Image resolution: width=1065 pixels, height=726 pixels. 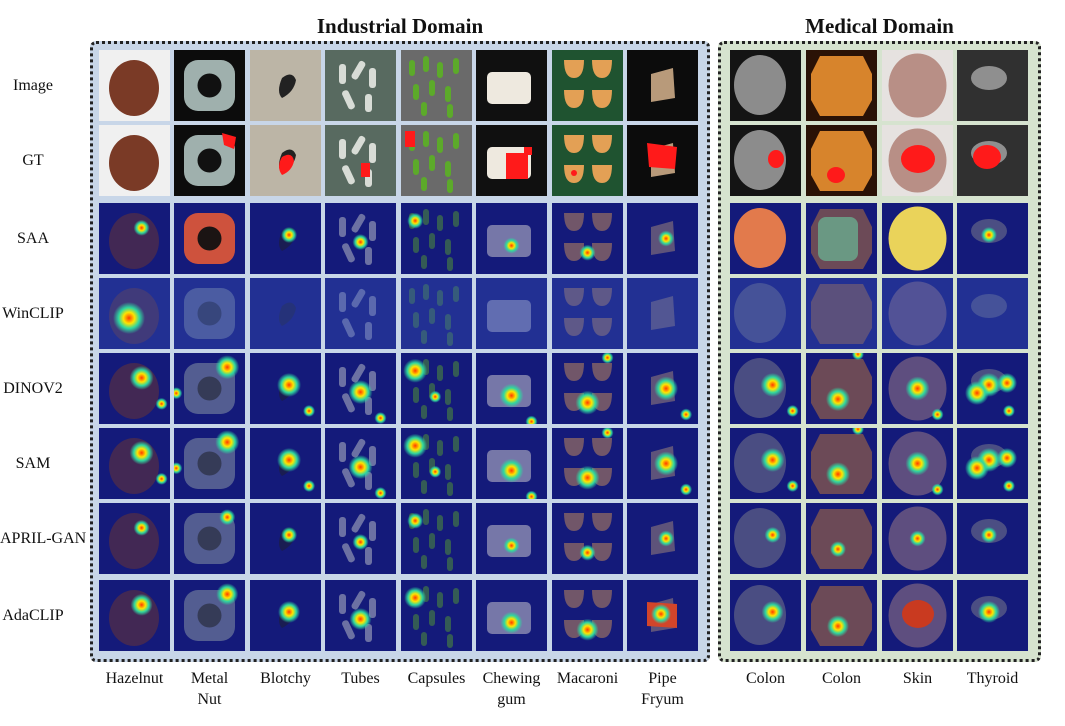 I want to click on medical-domain-title: Medical Domain, so click(x=879, y=26).